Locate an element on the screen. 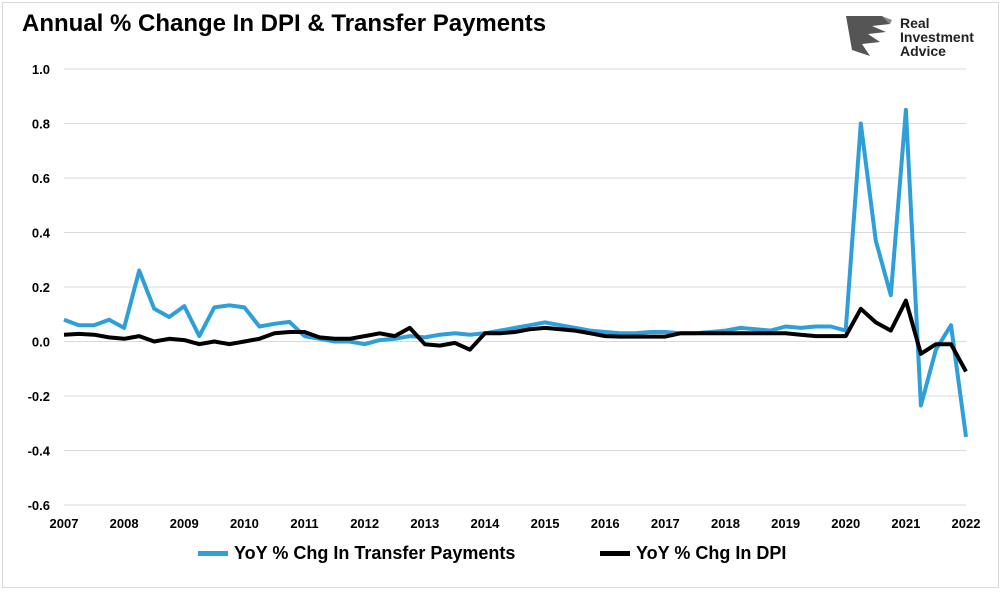  legend-label-transfer-payments: YoY % Chg In Transfer Payments is located at coordinates (375, 553).